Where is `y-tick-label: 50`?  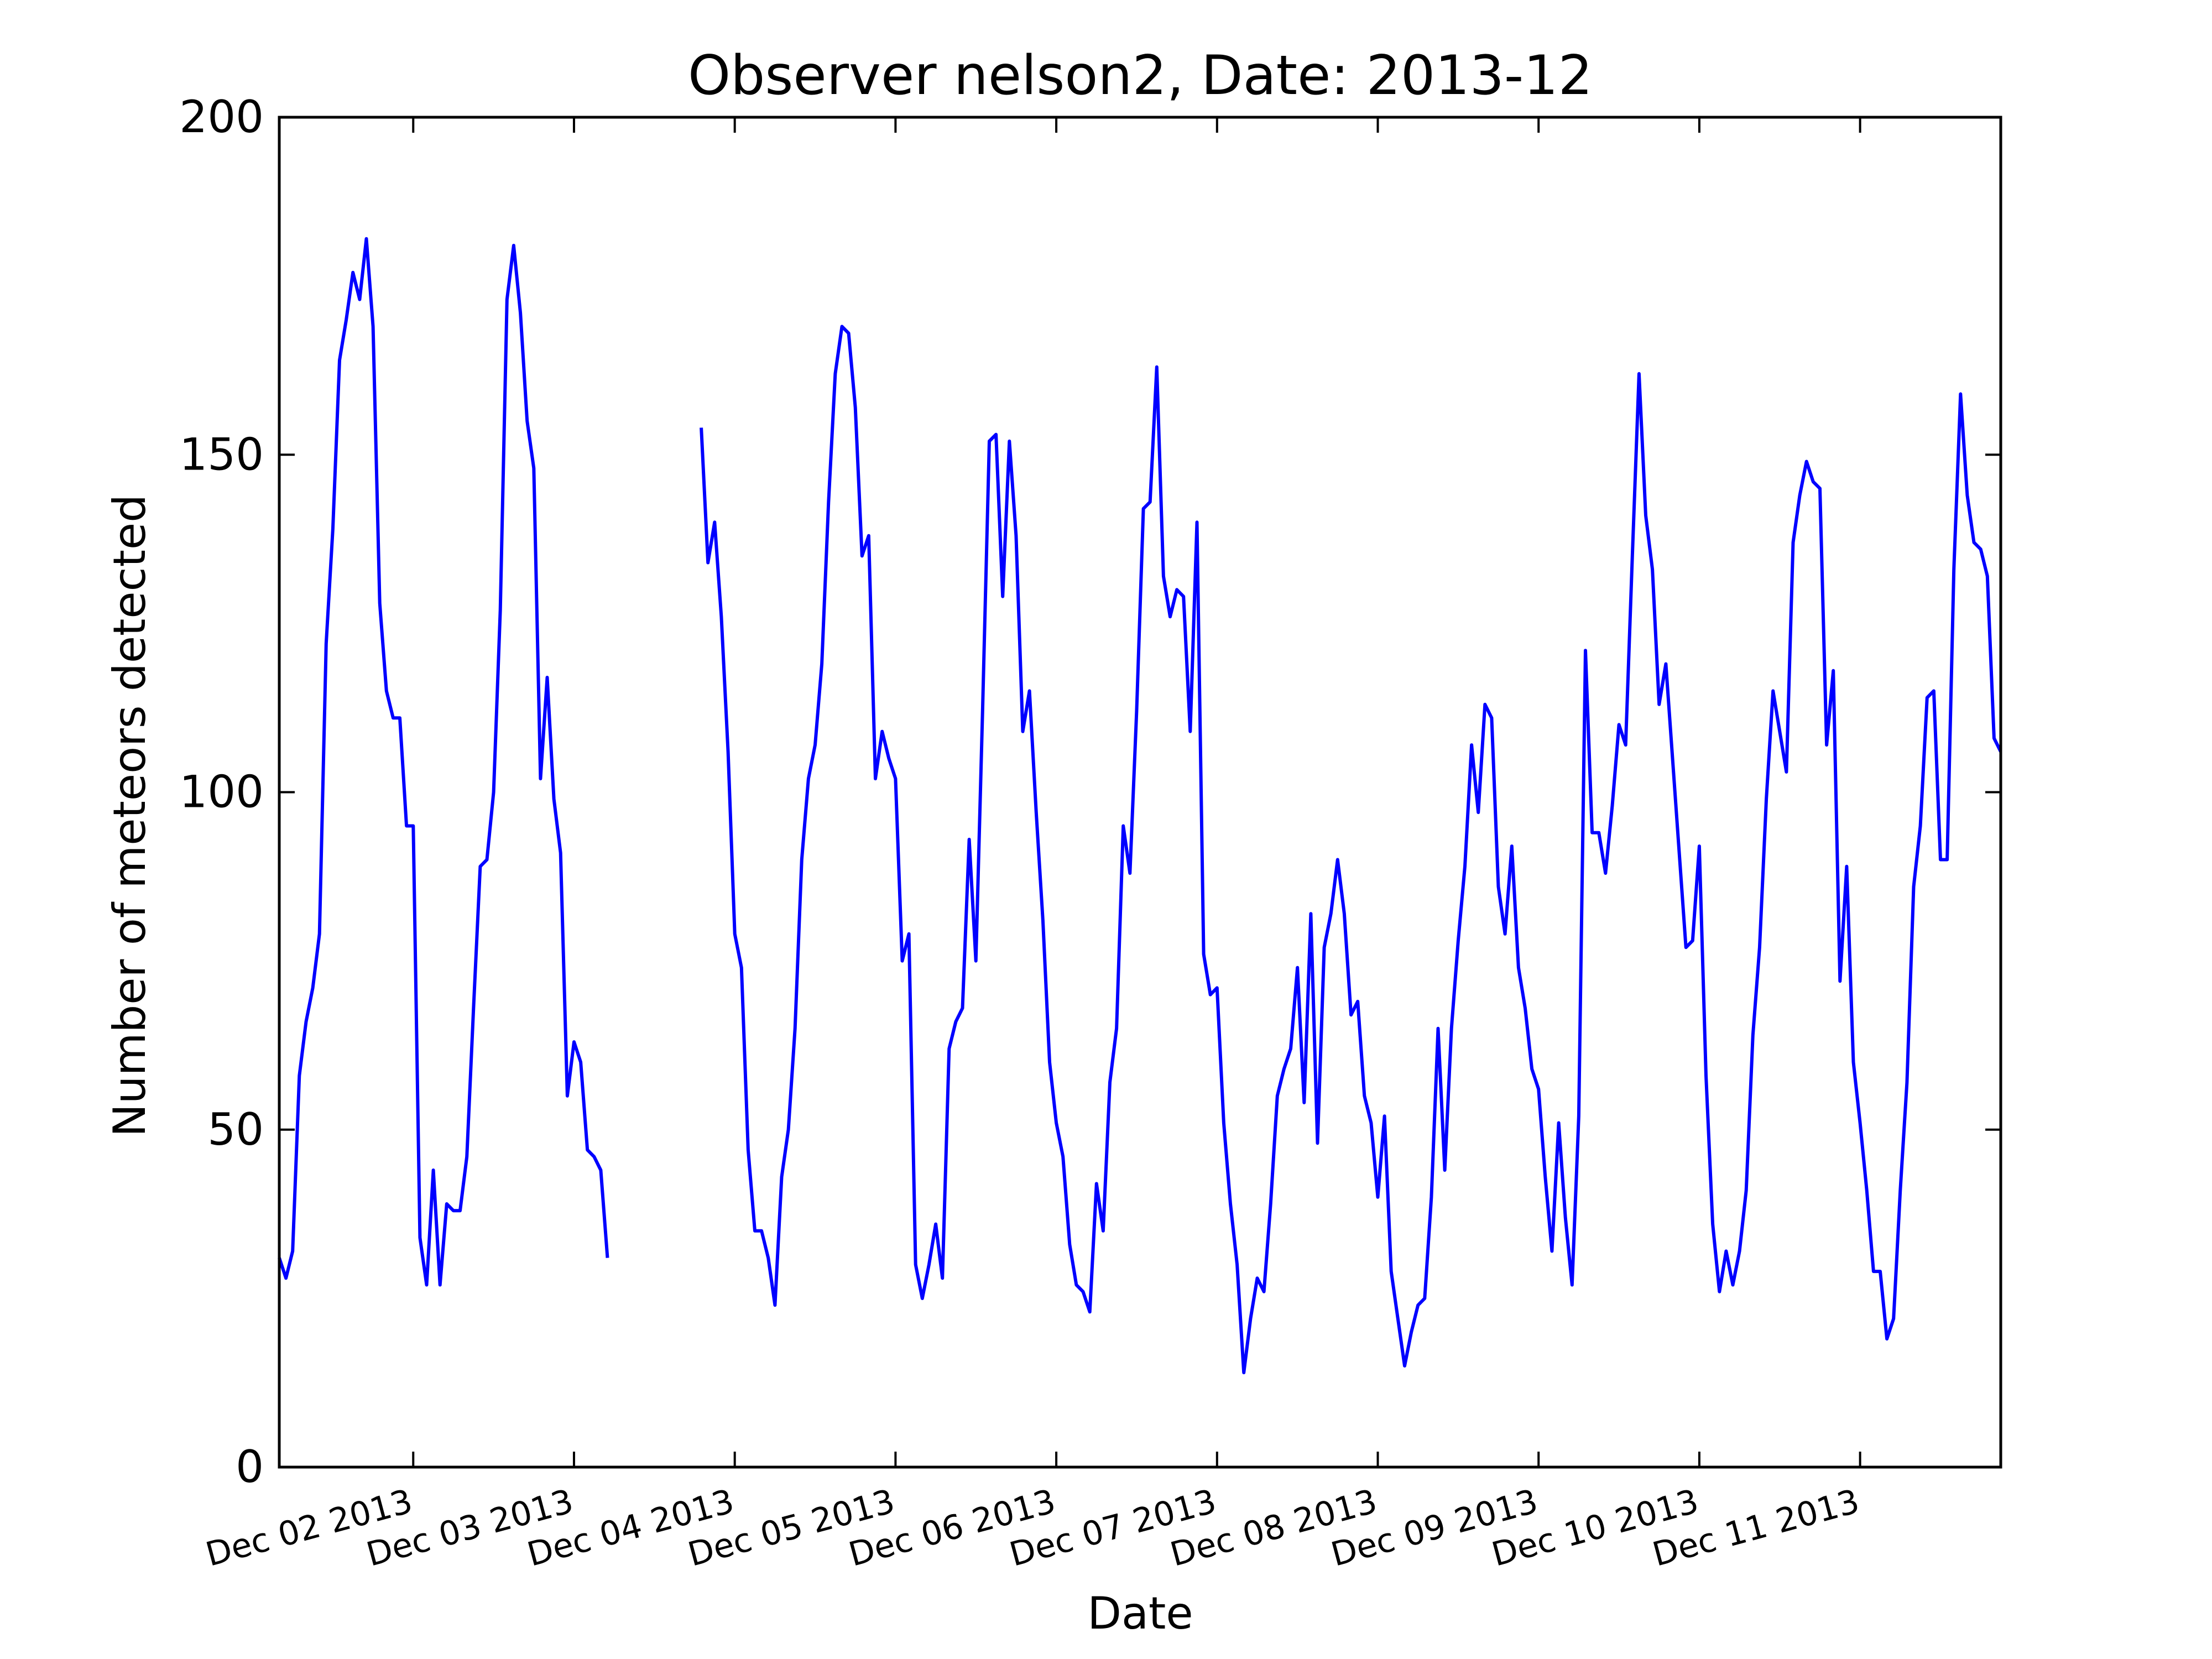
y-tick-label: 50 is located at coordinates (236, 1129).